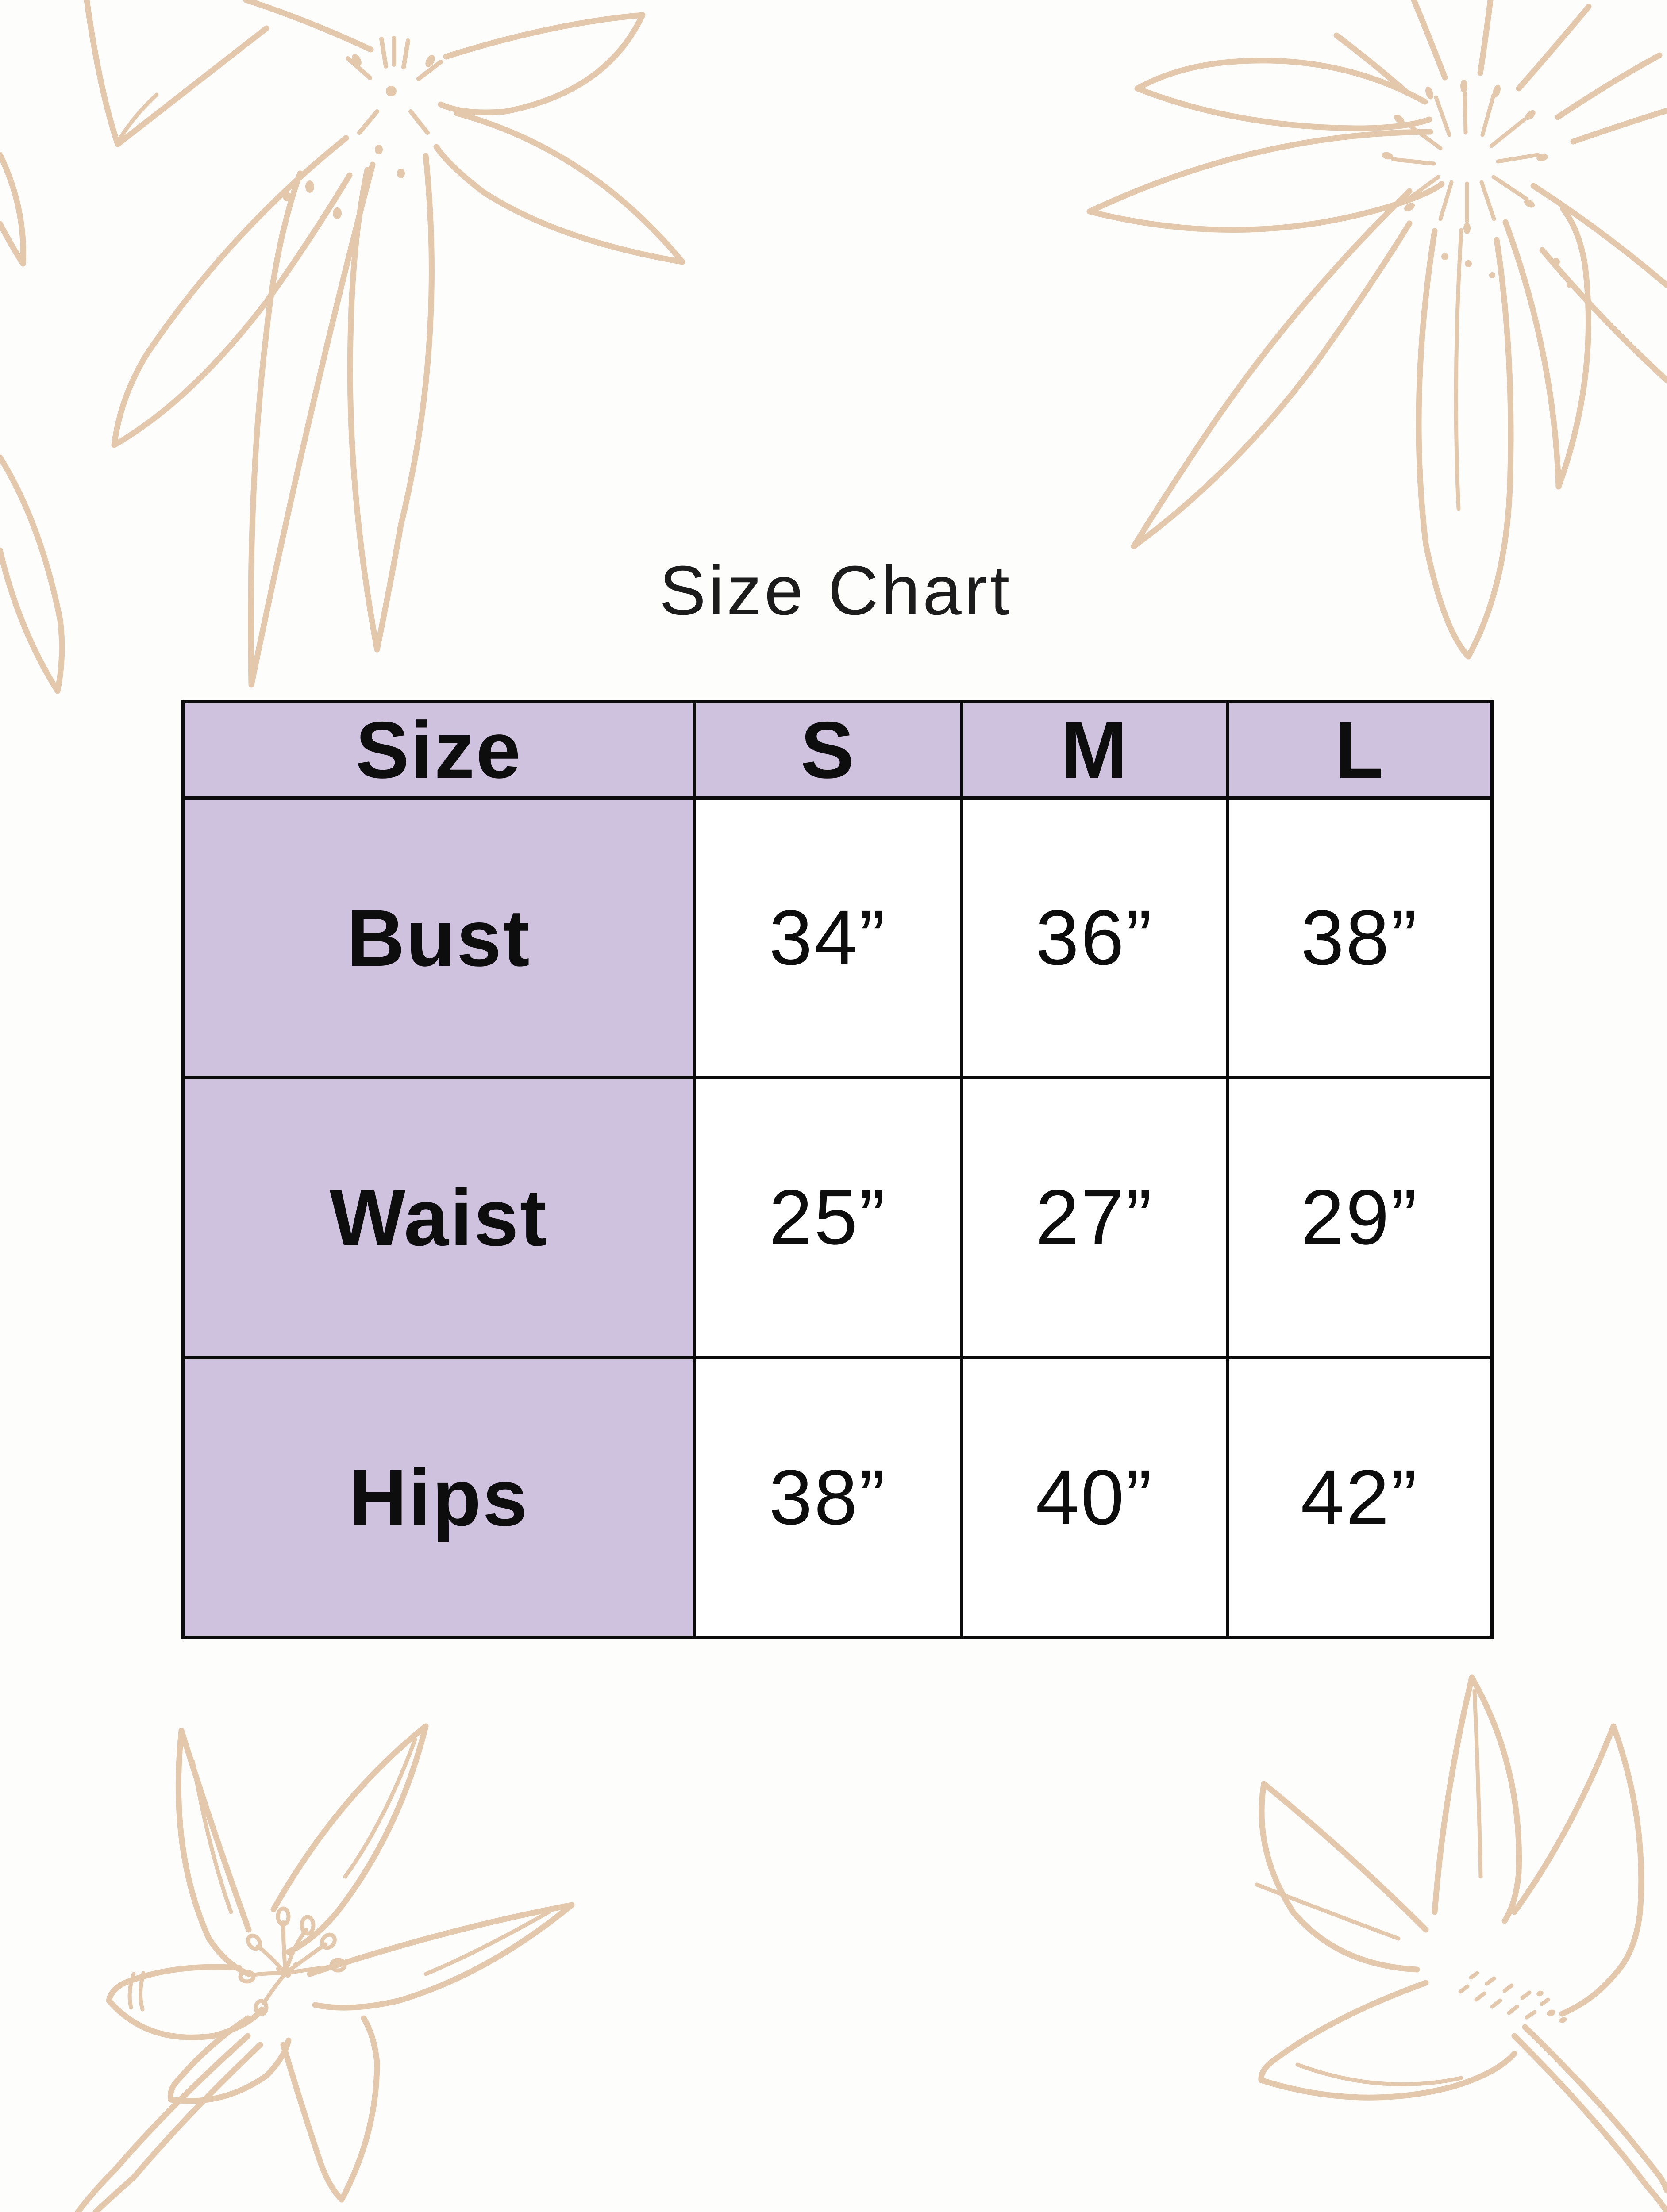  What do you see at coordinates (828, 1218) in the screenshot?
I see `cell-waist-s: 25”` at bounding box center [828, 1218].